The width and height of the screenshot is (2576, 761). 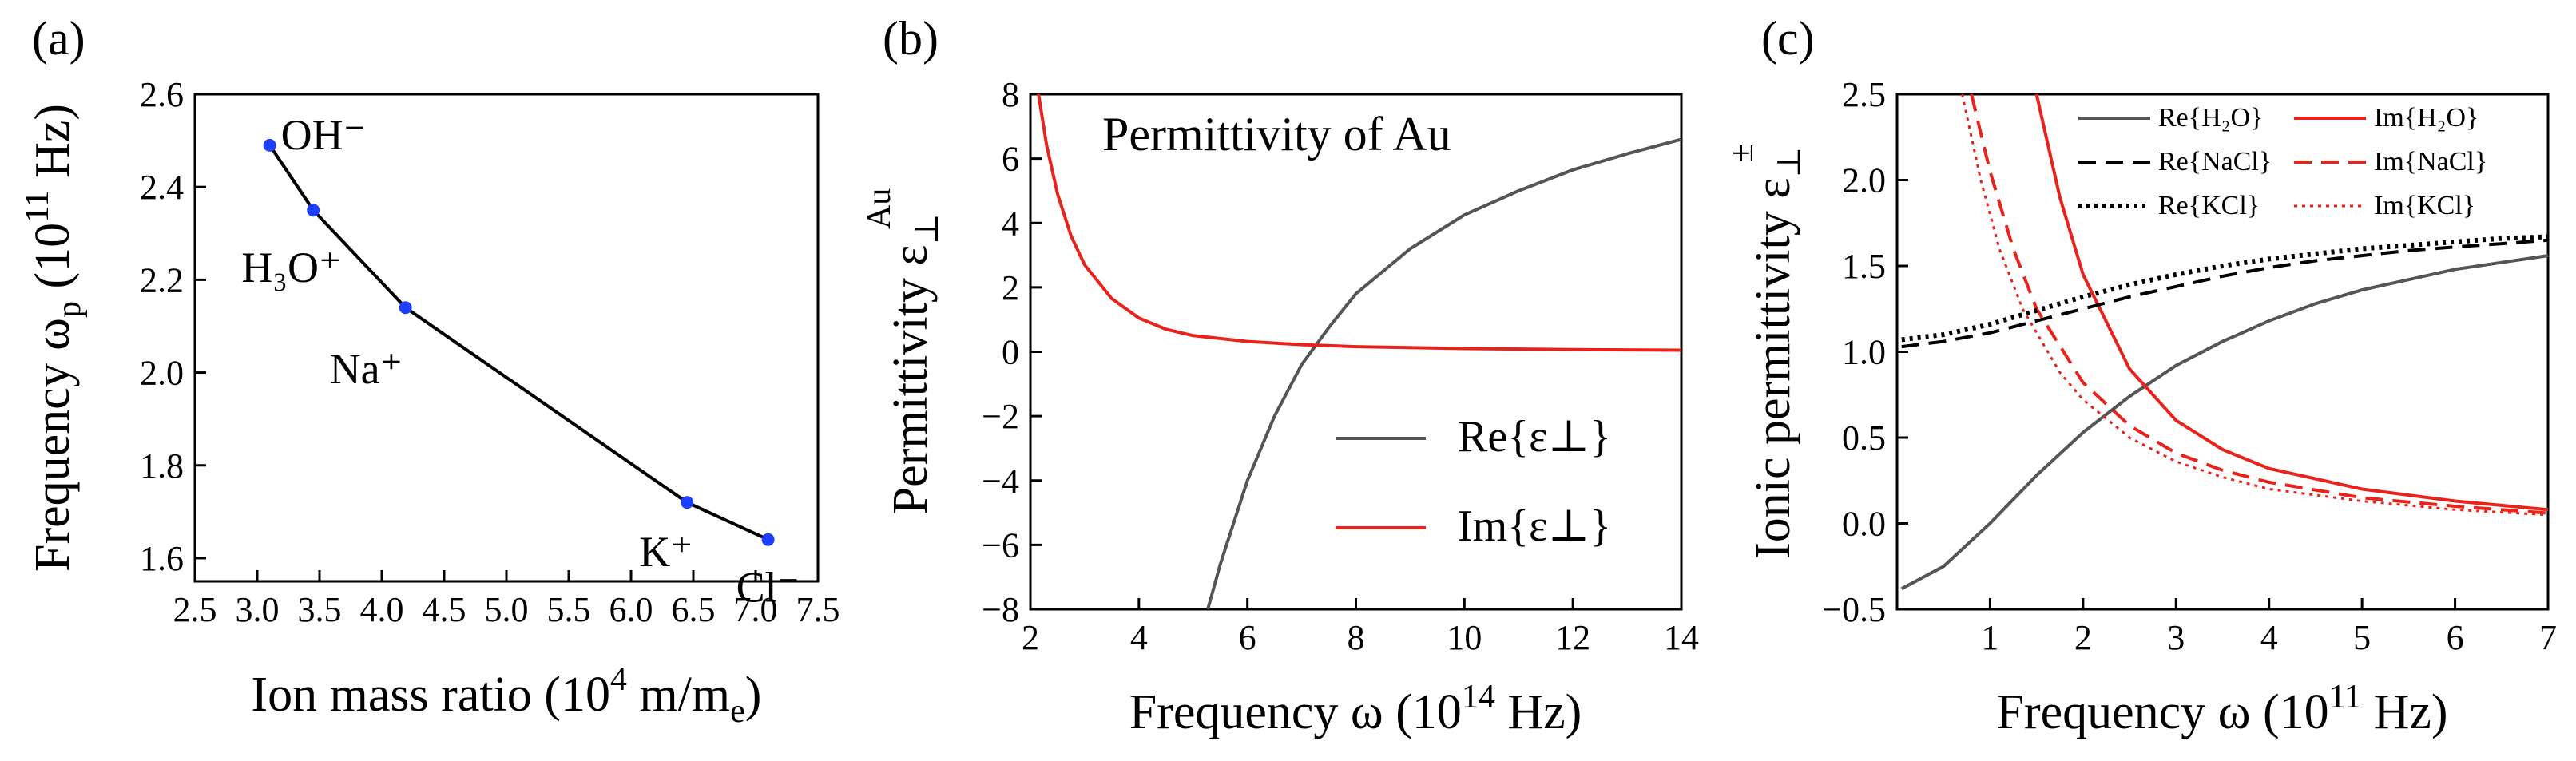 I want to click on panel-a-xtick-label: 3.0, so click(x=258, y=610).